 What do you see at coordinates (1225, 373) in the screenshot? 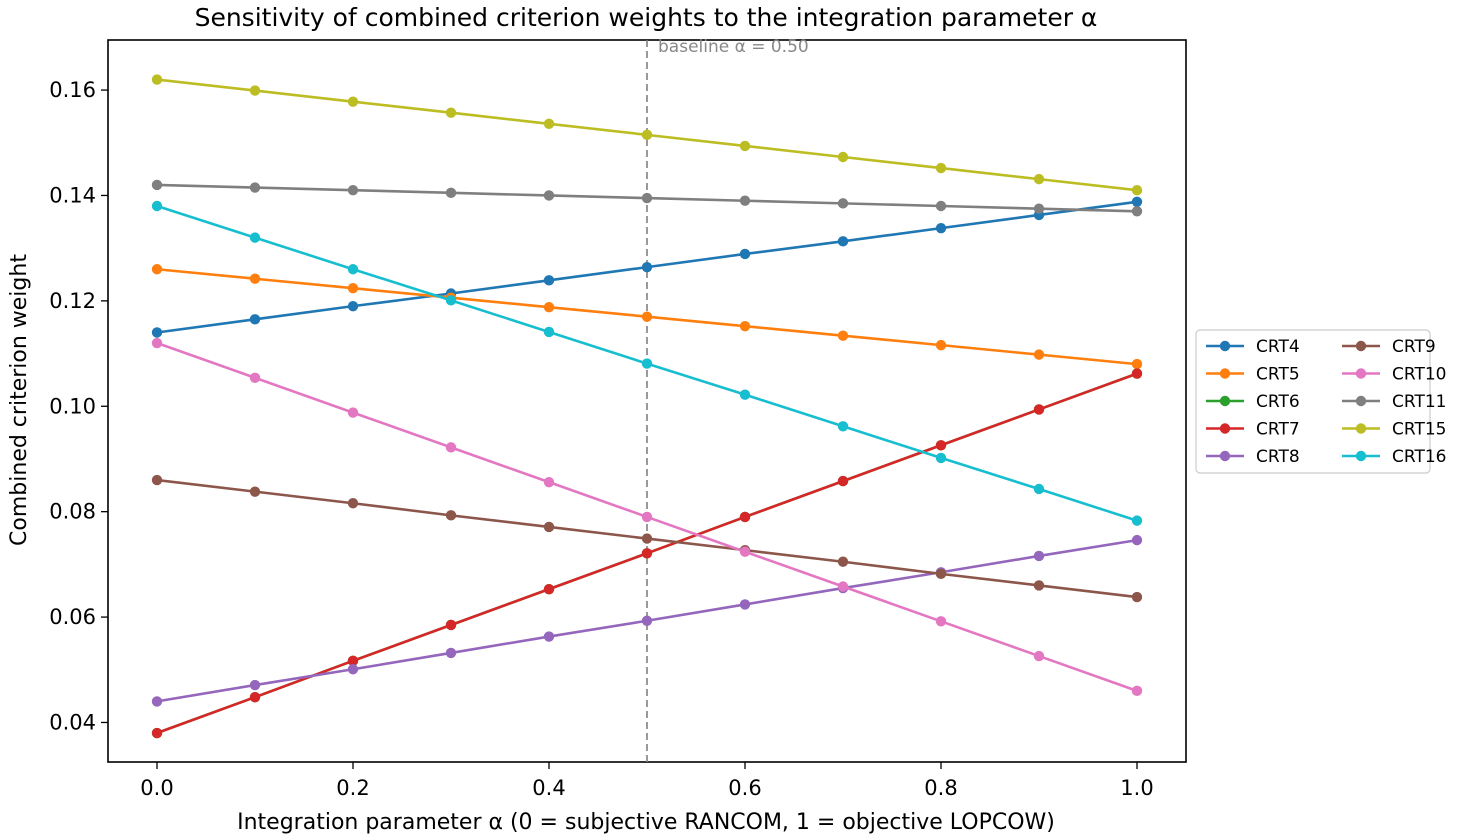
I see `legend-marker-crt5` at bounding box center [1225, 373].